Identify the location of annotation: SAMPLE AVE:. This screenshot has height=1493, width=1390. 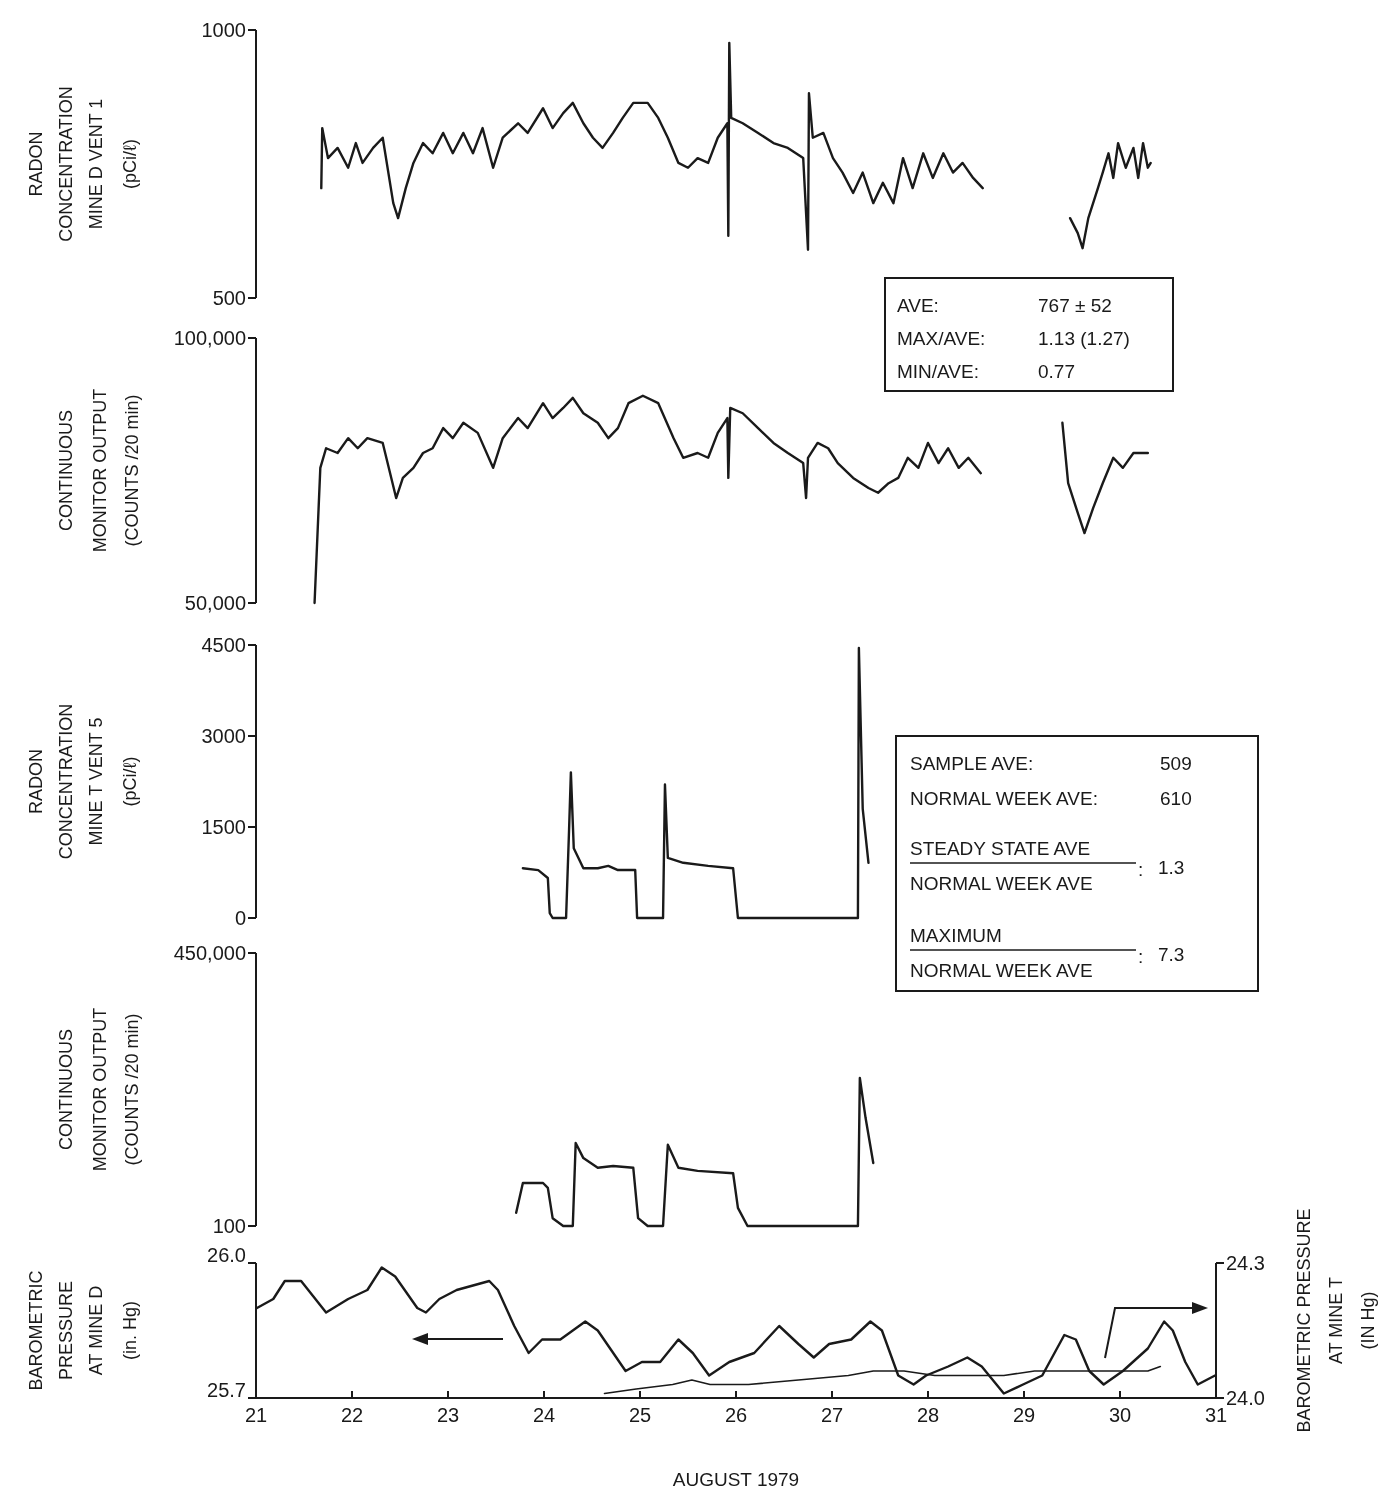
(972, 763).